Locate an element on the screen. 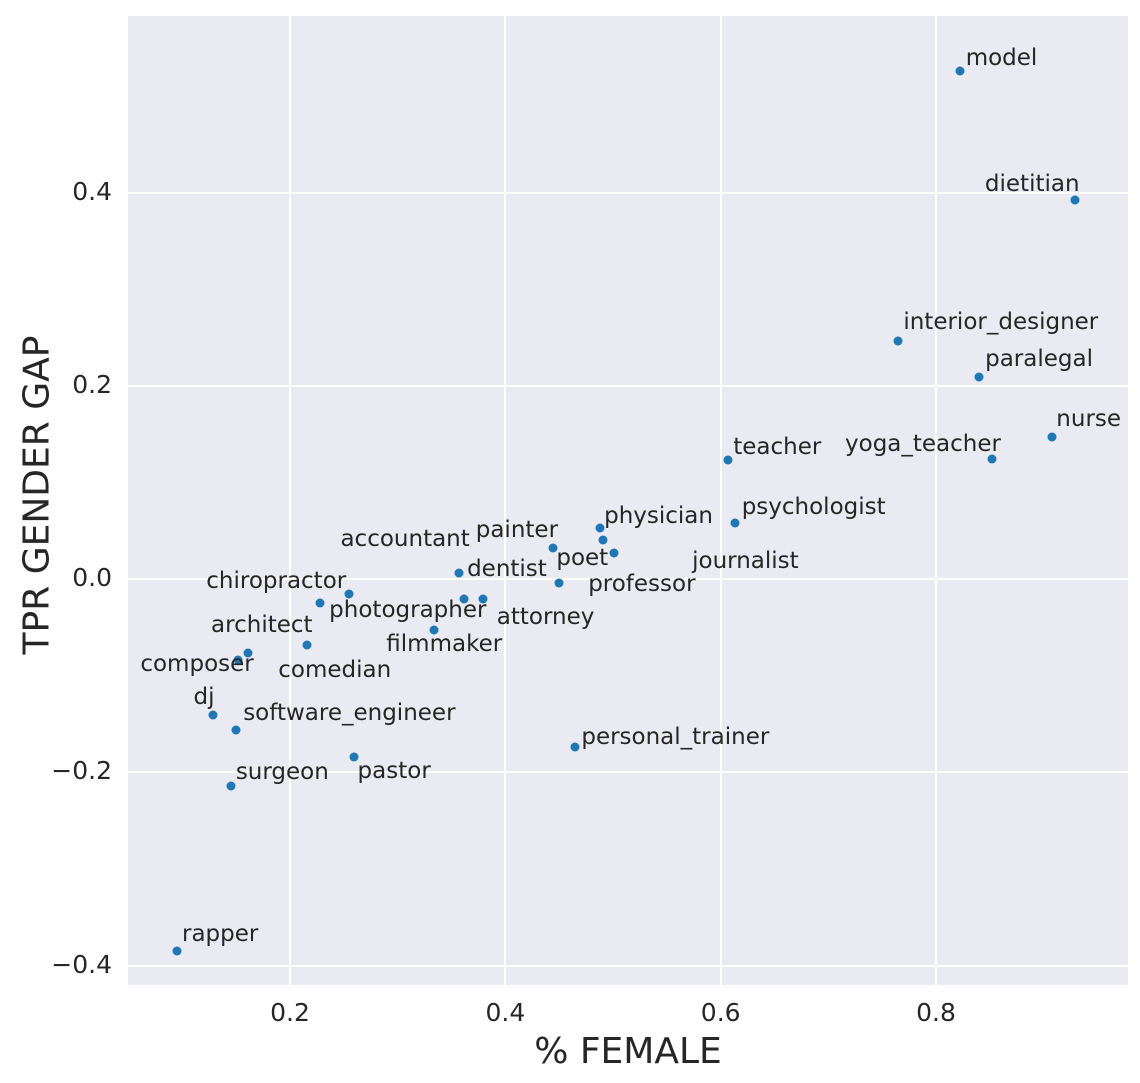 Image resolution: width=1140 pixels, height=1083 pixels. point-label: model is located at coordinates (1001, 58).